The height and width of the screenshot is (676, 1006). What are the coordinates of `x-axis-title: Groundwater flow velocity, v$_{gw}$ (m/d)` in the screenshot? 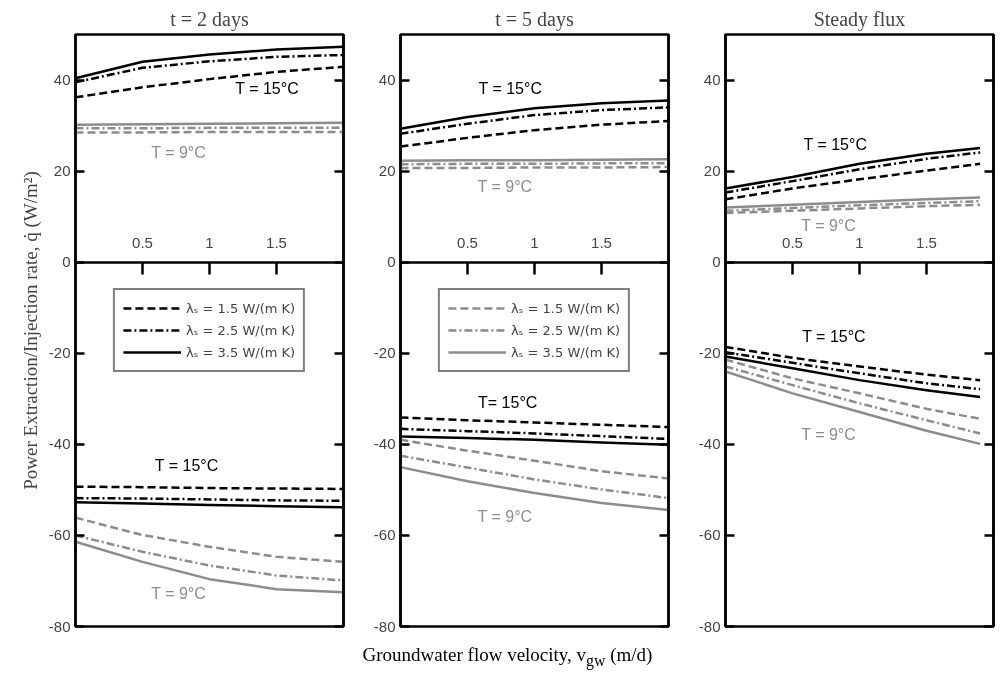 It's located at (507, 657).